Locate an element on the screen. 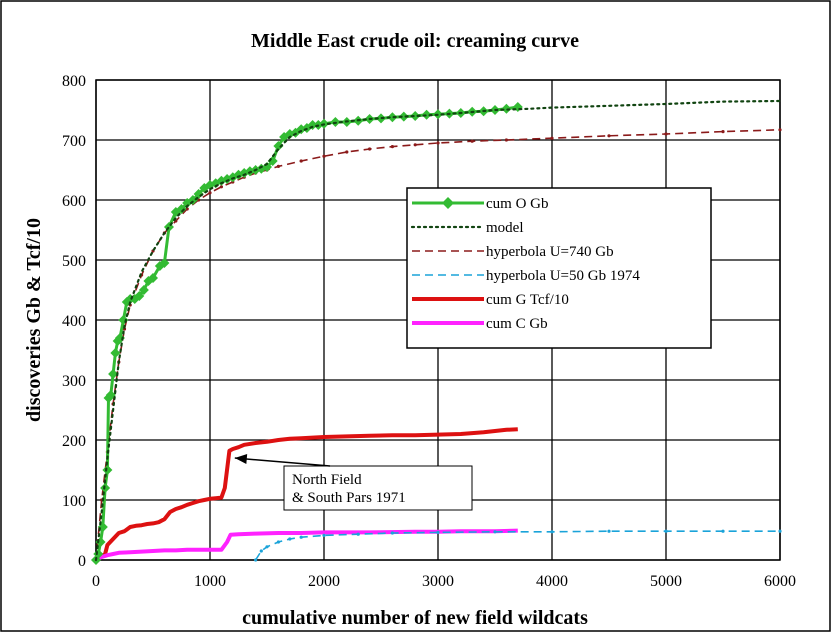 The height and width of the screenshot is (632, 831). y-tick-label: 100 is located at coordinates (74, 501).